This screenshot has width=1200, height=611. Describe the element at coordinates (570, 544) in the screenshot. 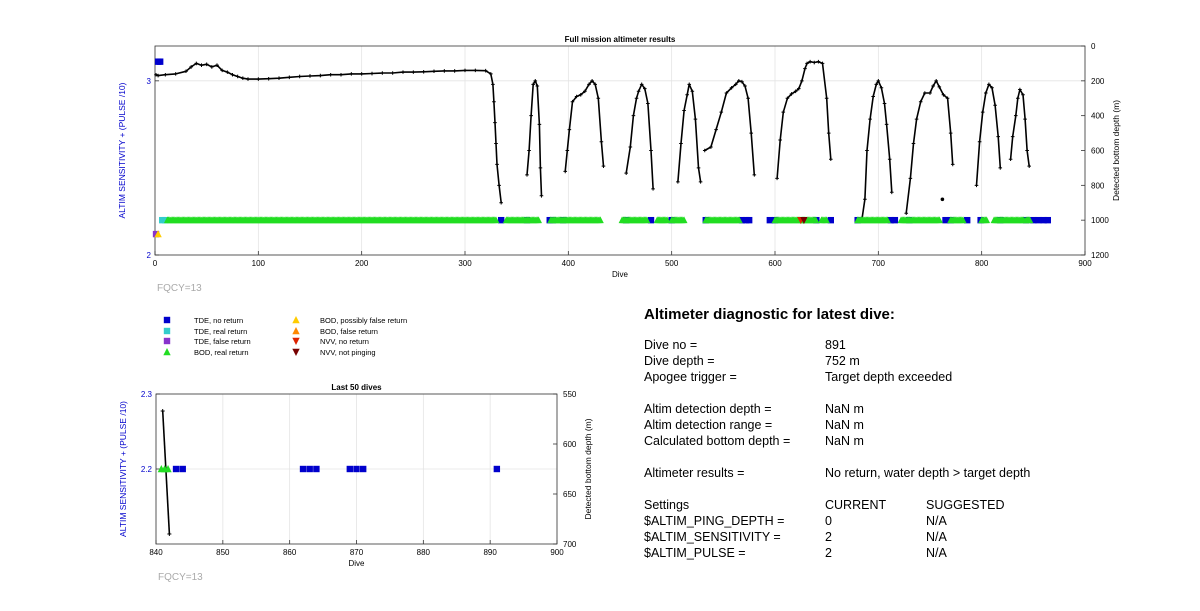

I see `zoom-y2tick-label: 700` at that location.